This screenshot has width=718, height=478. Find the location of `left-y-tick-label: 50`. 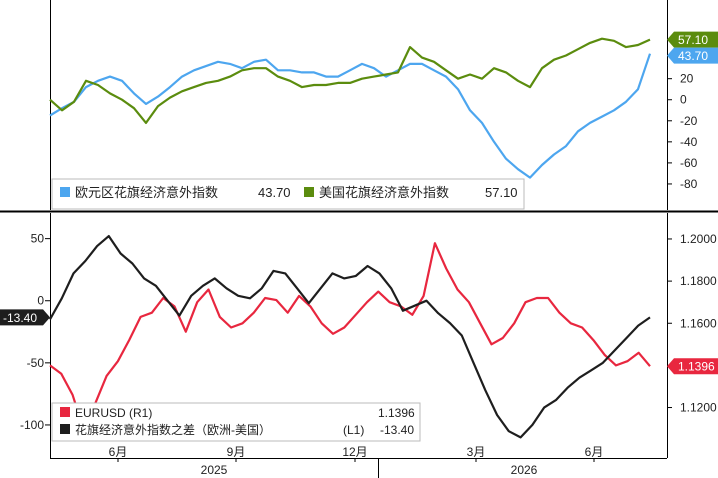

left-y-tick-label: 50 is located at coordinates (38, 239).